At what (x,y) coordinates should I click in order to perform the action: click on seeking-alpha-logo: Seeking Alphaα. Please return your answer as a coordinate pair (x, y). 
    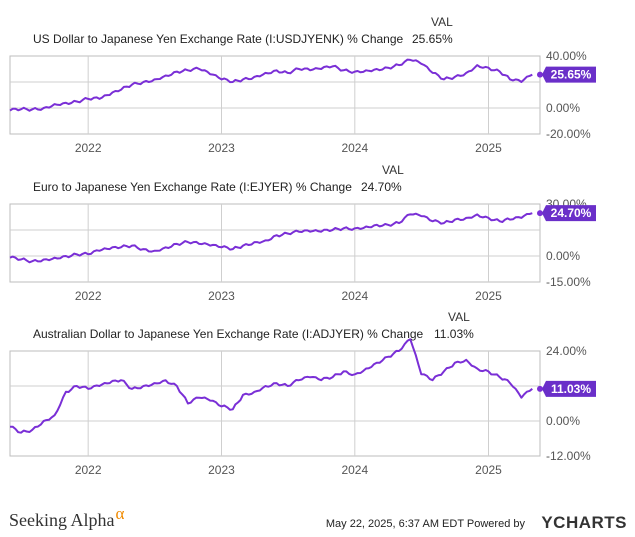
    Looking at the image, I should click on (67, 517).